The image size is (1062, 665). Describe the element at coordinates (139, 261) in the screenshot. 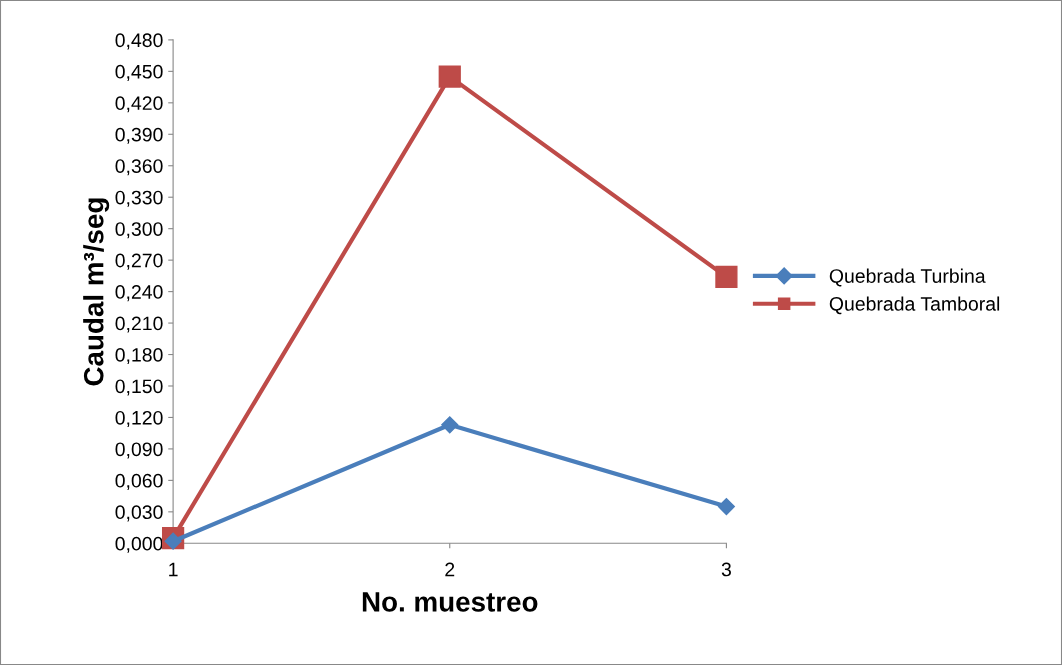

I see `y-tick-label: 0,270` at that location.